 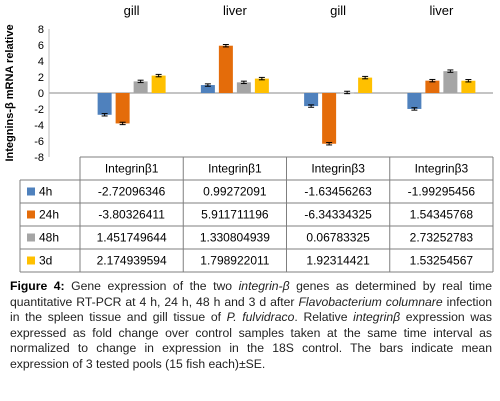 What do you see at coordinates (49, 215) in the screenshot?
I see `legend-label: 24h` at bounding box center [49, 215].